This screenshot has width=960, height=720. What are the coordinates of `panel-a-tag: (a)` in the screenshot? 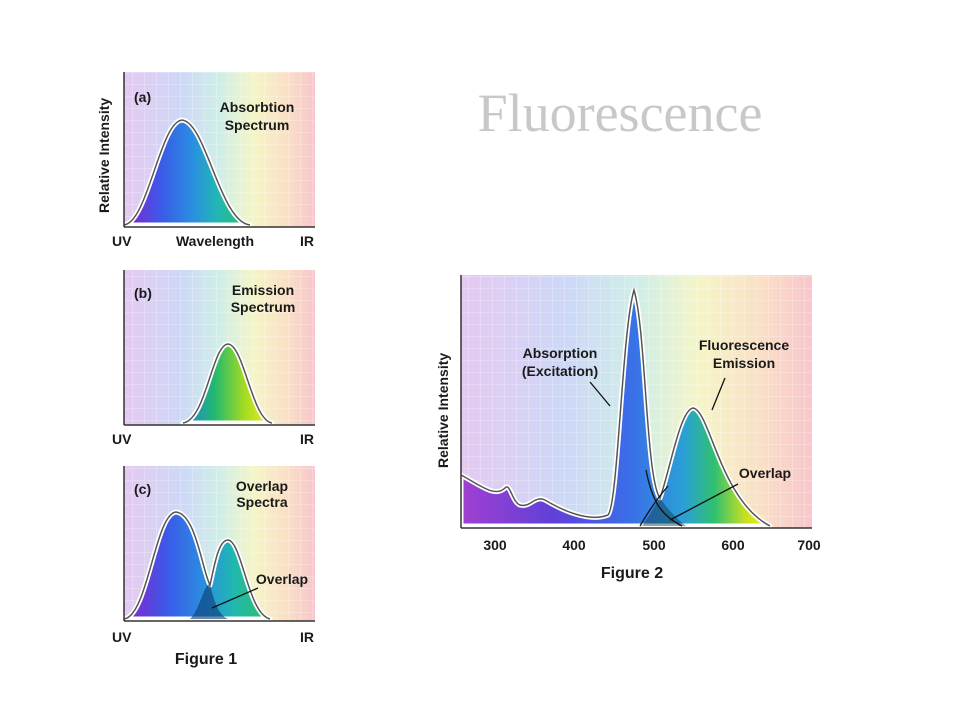 It's located at (142, 97).